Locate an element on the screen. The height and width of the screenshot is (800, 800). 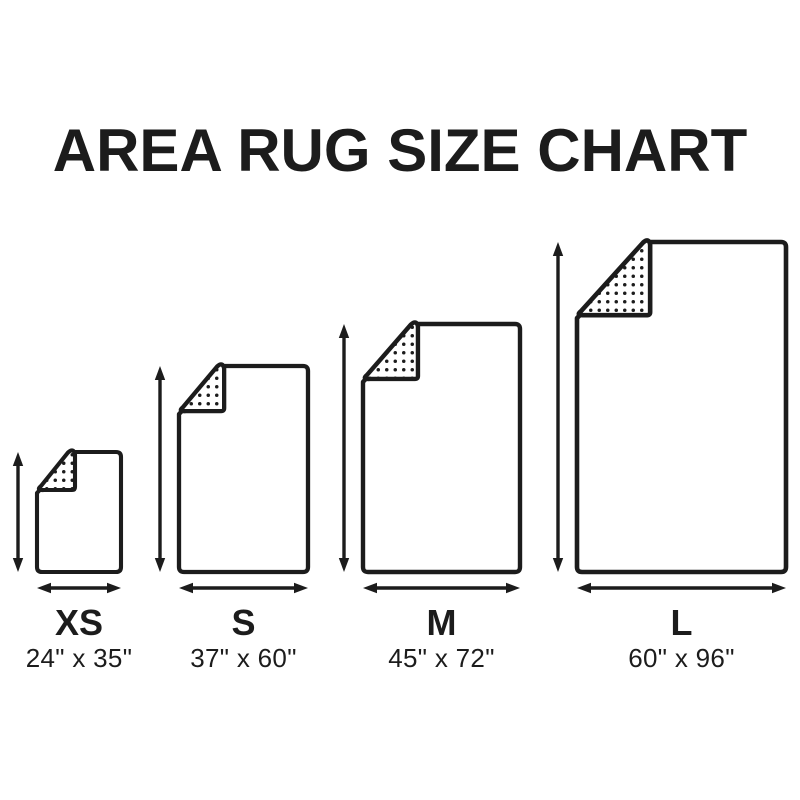
rug-graphic-m is located at coordinates (430, 457).